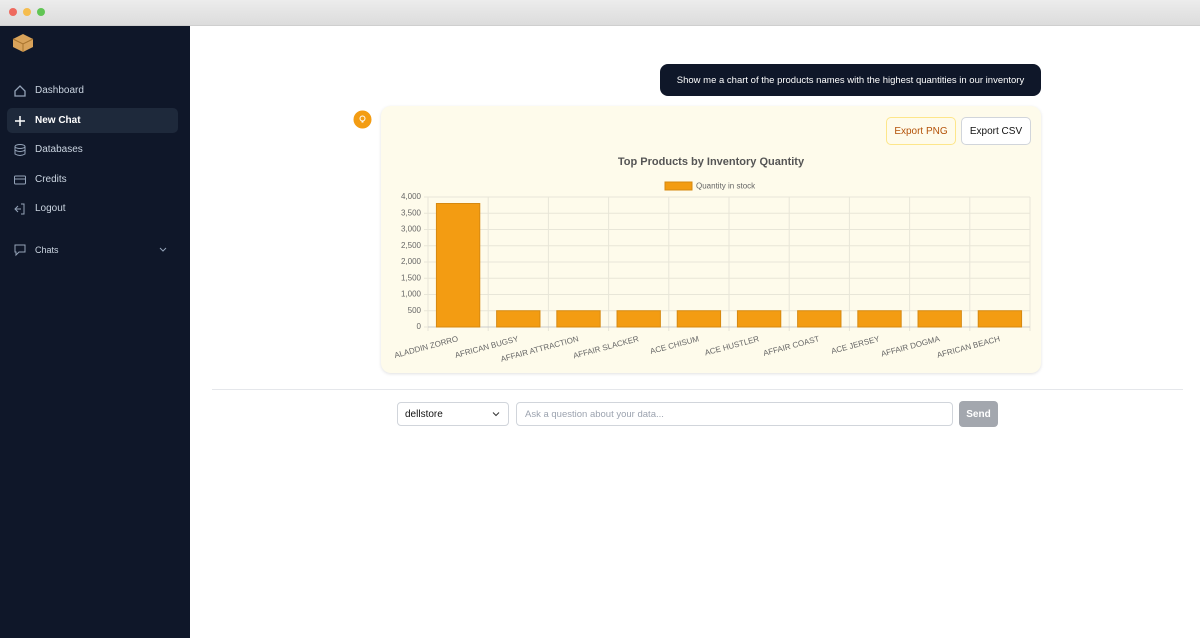 The width and height of the screenshot is (1200, 638). What do you see at coordinates (59, 149) in the screenshot?
I see `nav-label: Databases` at bounding box center [59, 149].